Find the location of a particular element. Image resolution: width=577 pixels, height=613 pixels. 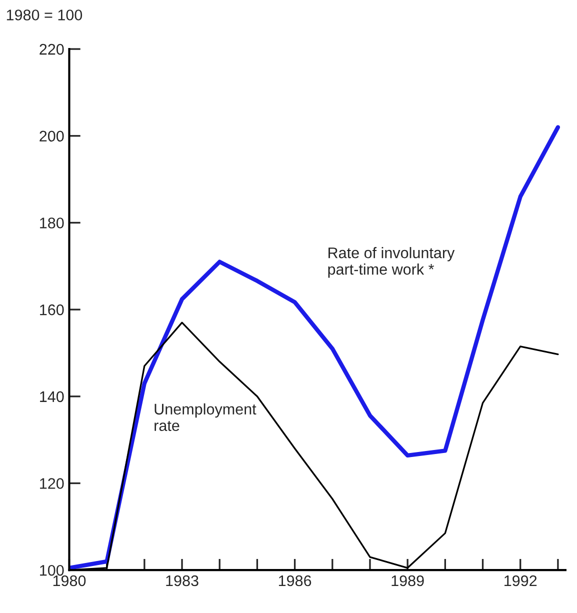

series-label: Unemployment rate is located at coordinates (205, 417).